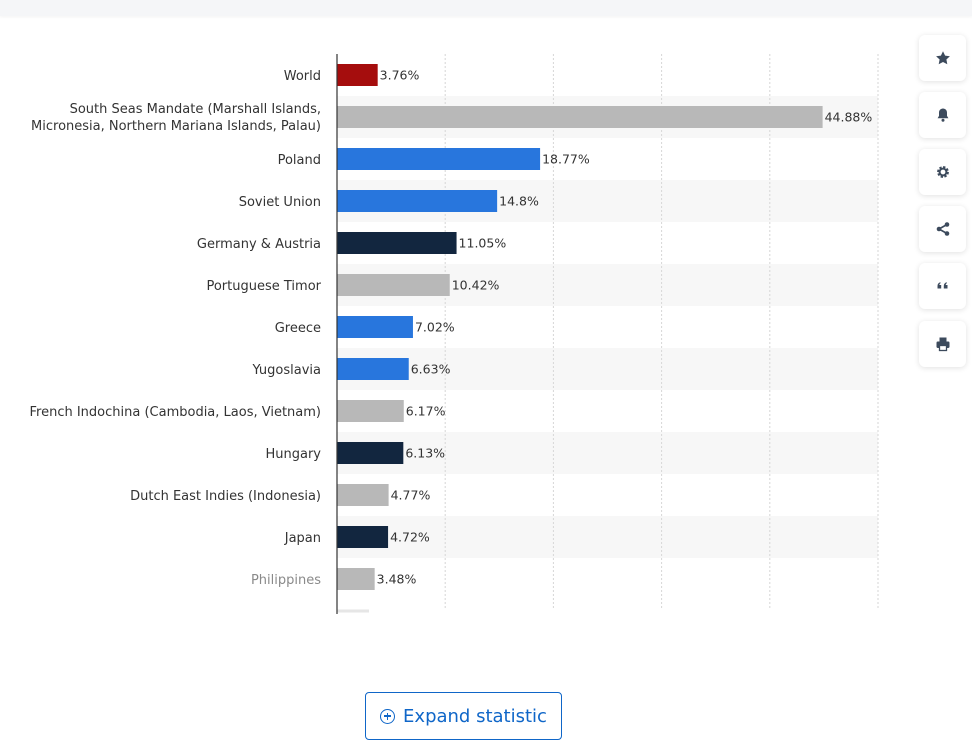 The image size is (972, 740). What do you see at coordinates (486, 8) in the screenshot?
I see `top-band` at bounding box center [486, 8].